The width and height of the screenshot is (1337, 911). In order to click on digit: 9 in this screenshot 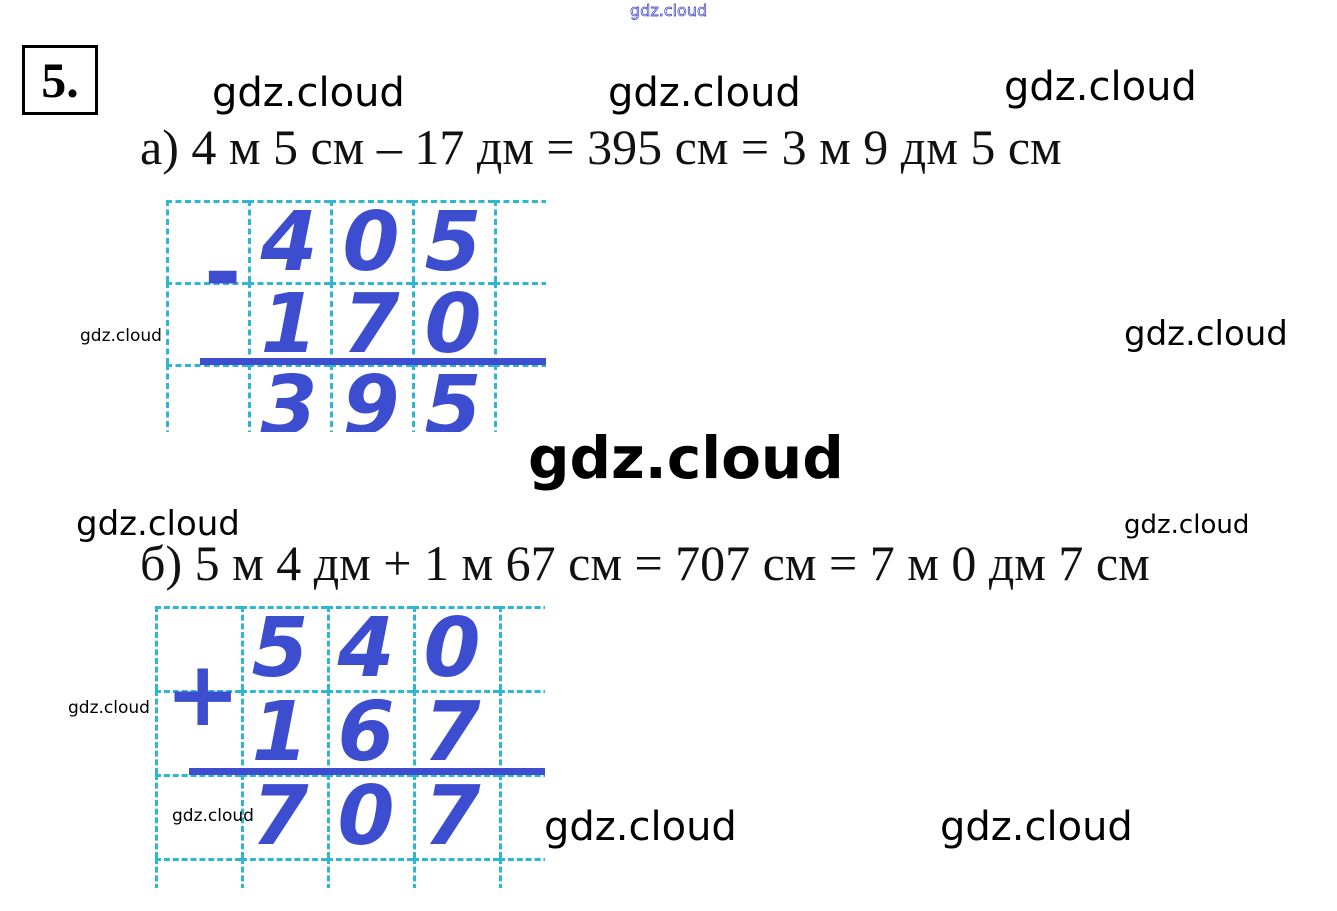, I will do `click(371, 396)`.